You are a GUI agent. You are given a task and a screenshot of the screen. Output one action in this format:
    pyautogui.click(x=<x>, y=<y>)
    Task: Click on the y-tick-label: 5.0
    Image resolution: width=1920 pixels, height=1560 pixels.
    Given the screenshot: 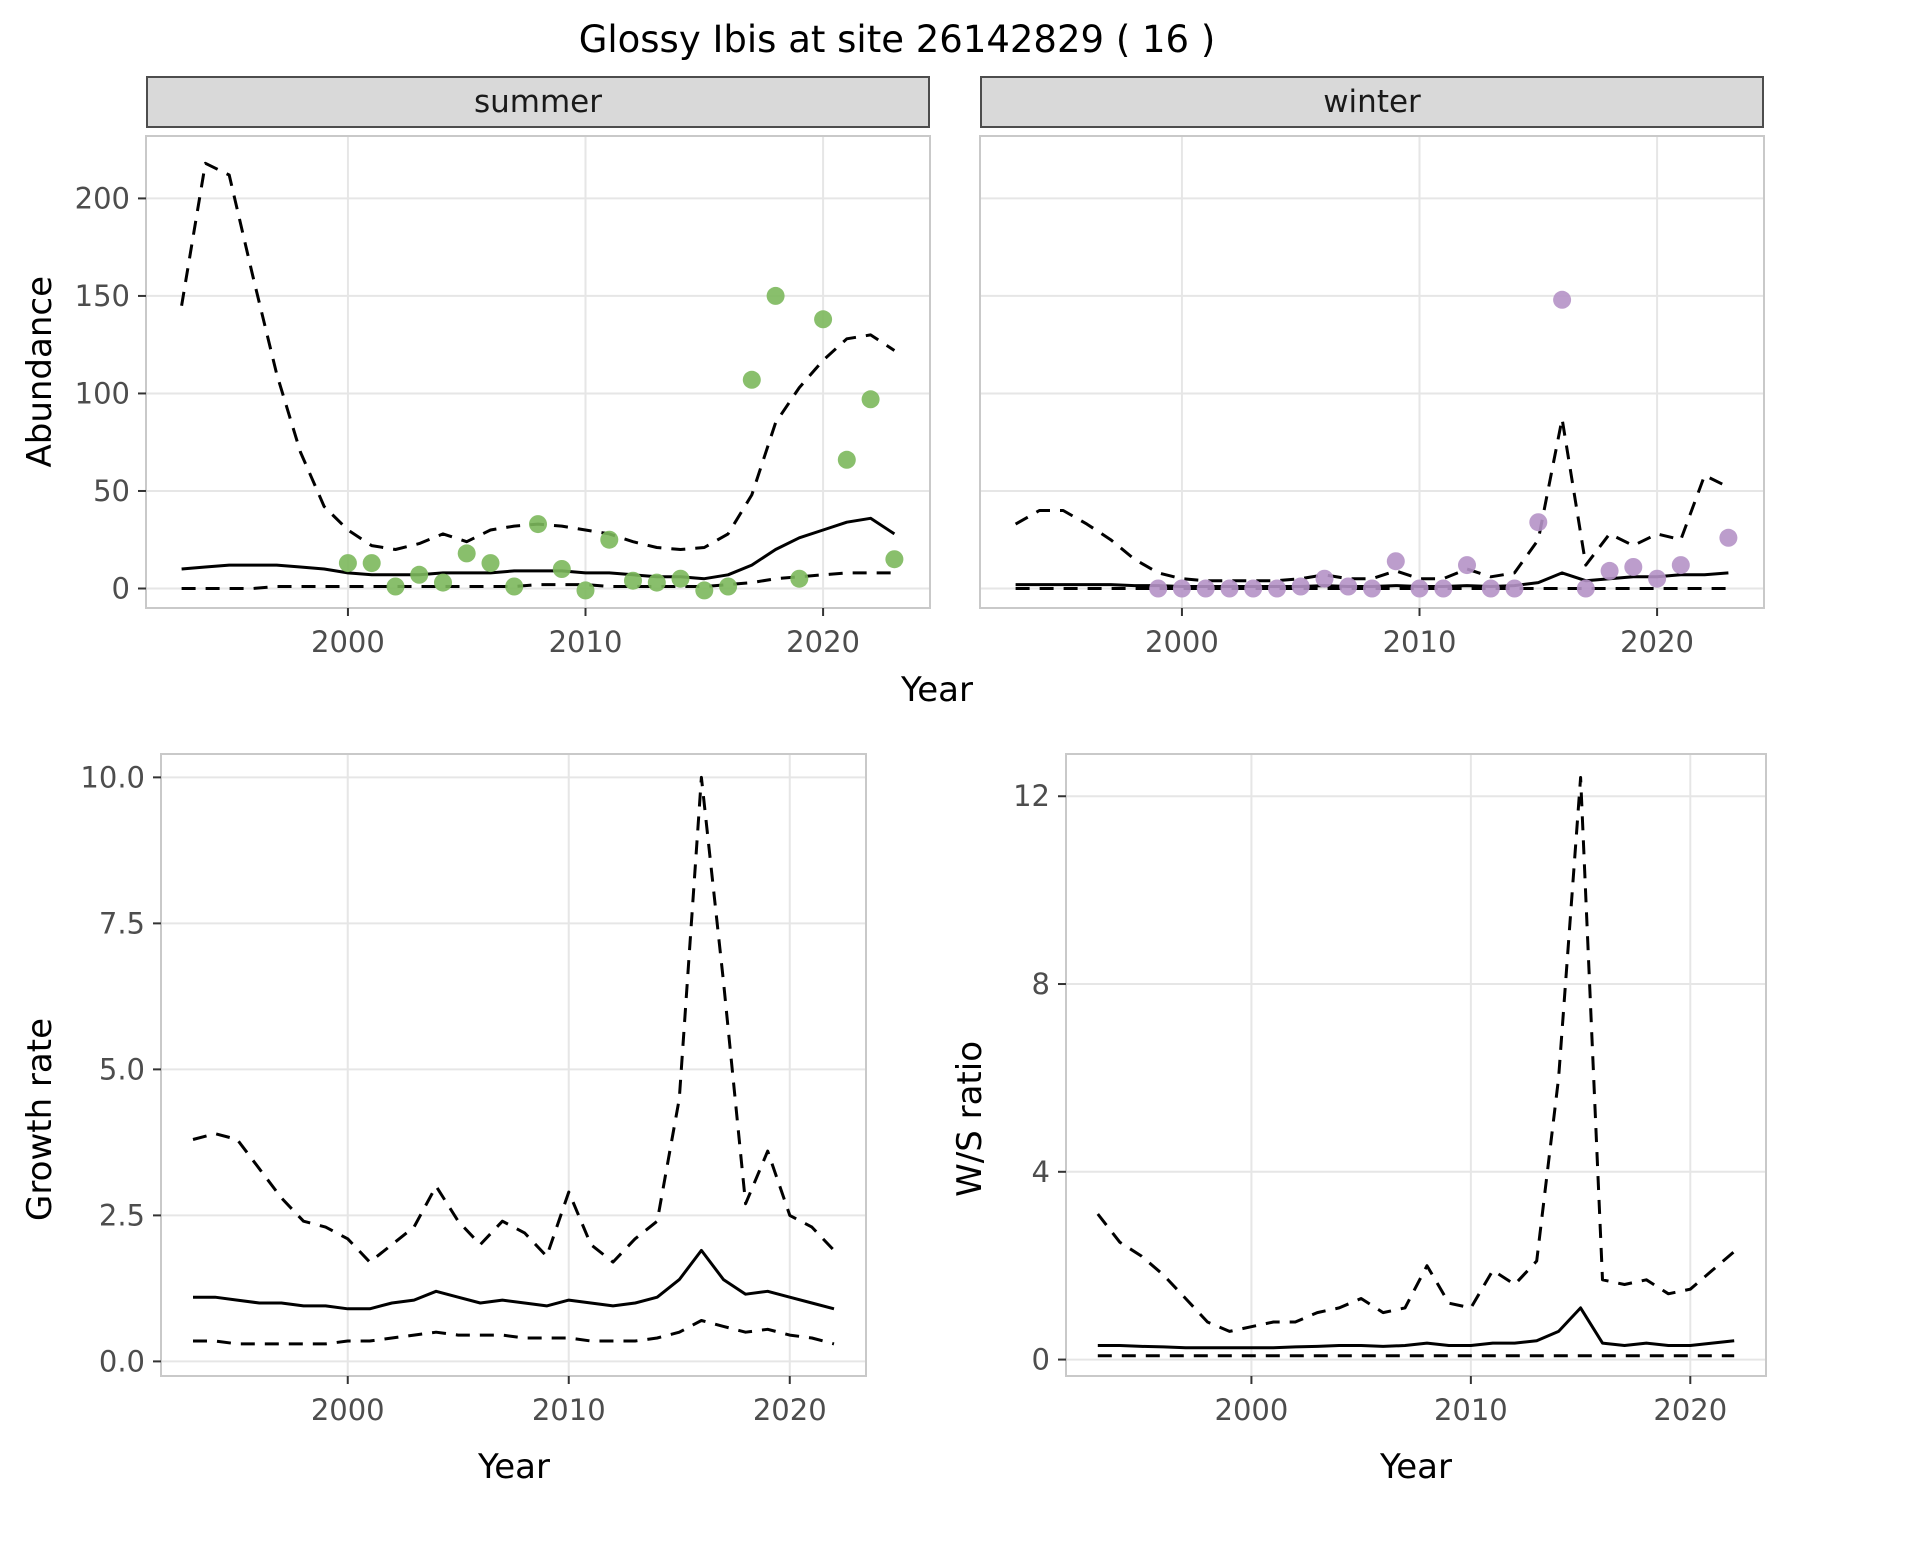 What is the action you would take?
    pyautogui.click(x=122, y=1069)
    